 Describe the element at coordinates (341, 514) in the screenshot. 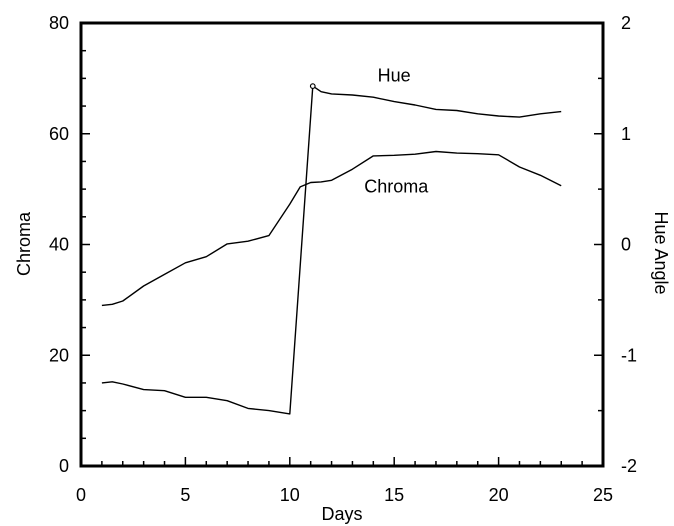

I see `x-axis-title: Days` at that location.